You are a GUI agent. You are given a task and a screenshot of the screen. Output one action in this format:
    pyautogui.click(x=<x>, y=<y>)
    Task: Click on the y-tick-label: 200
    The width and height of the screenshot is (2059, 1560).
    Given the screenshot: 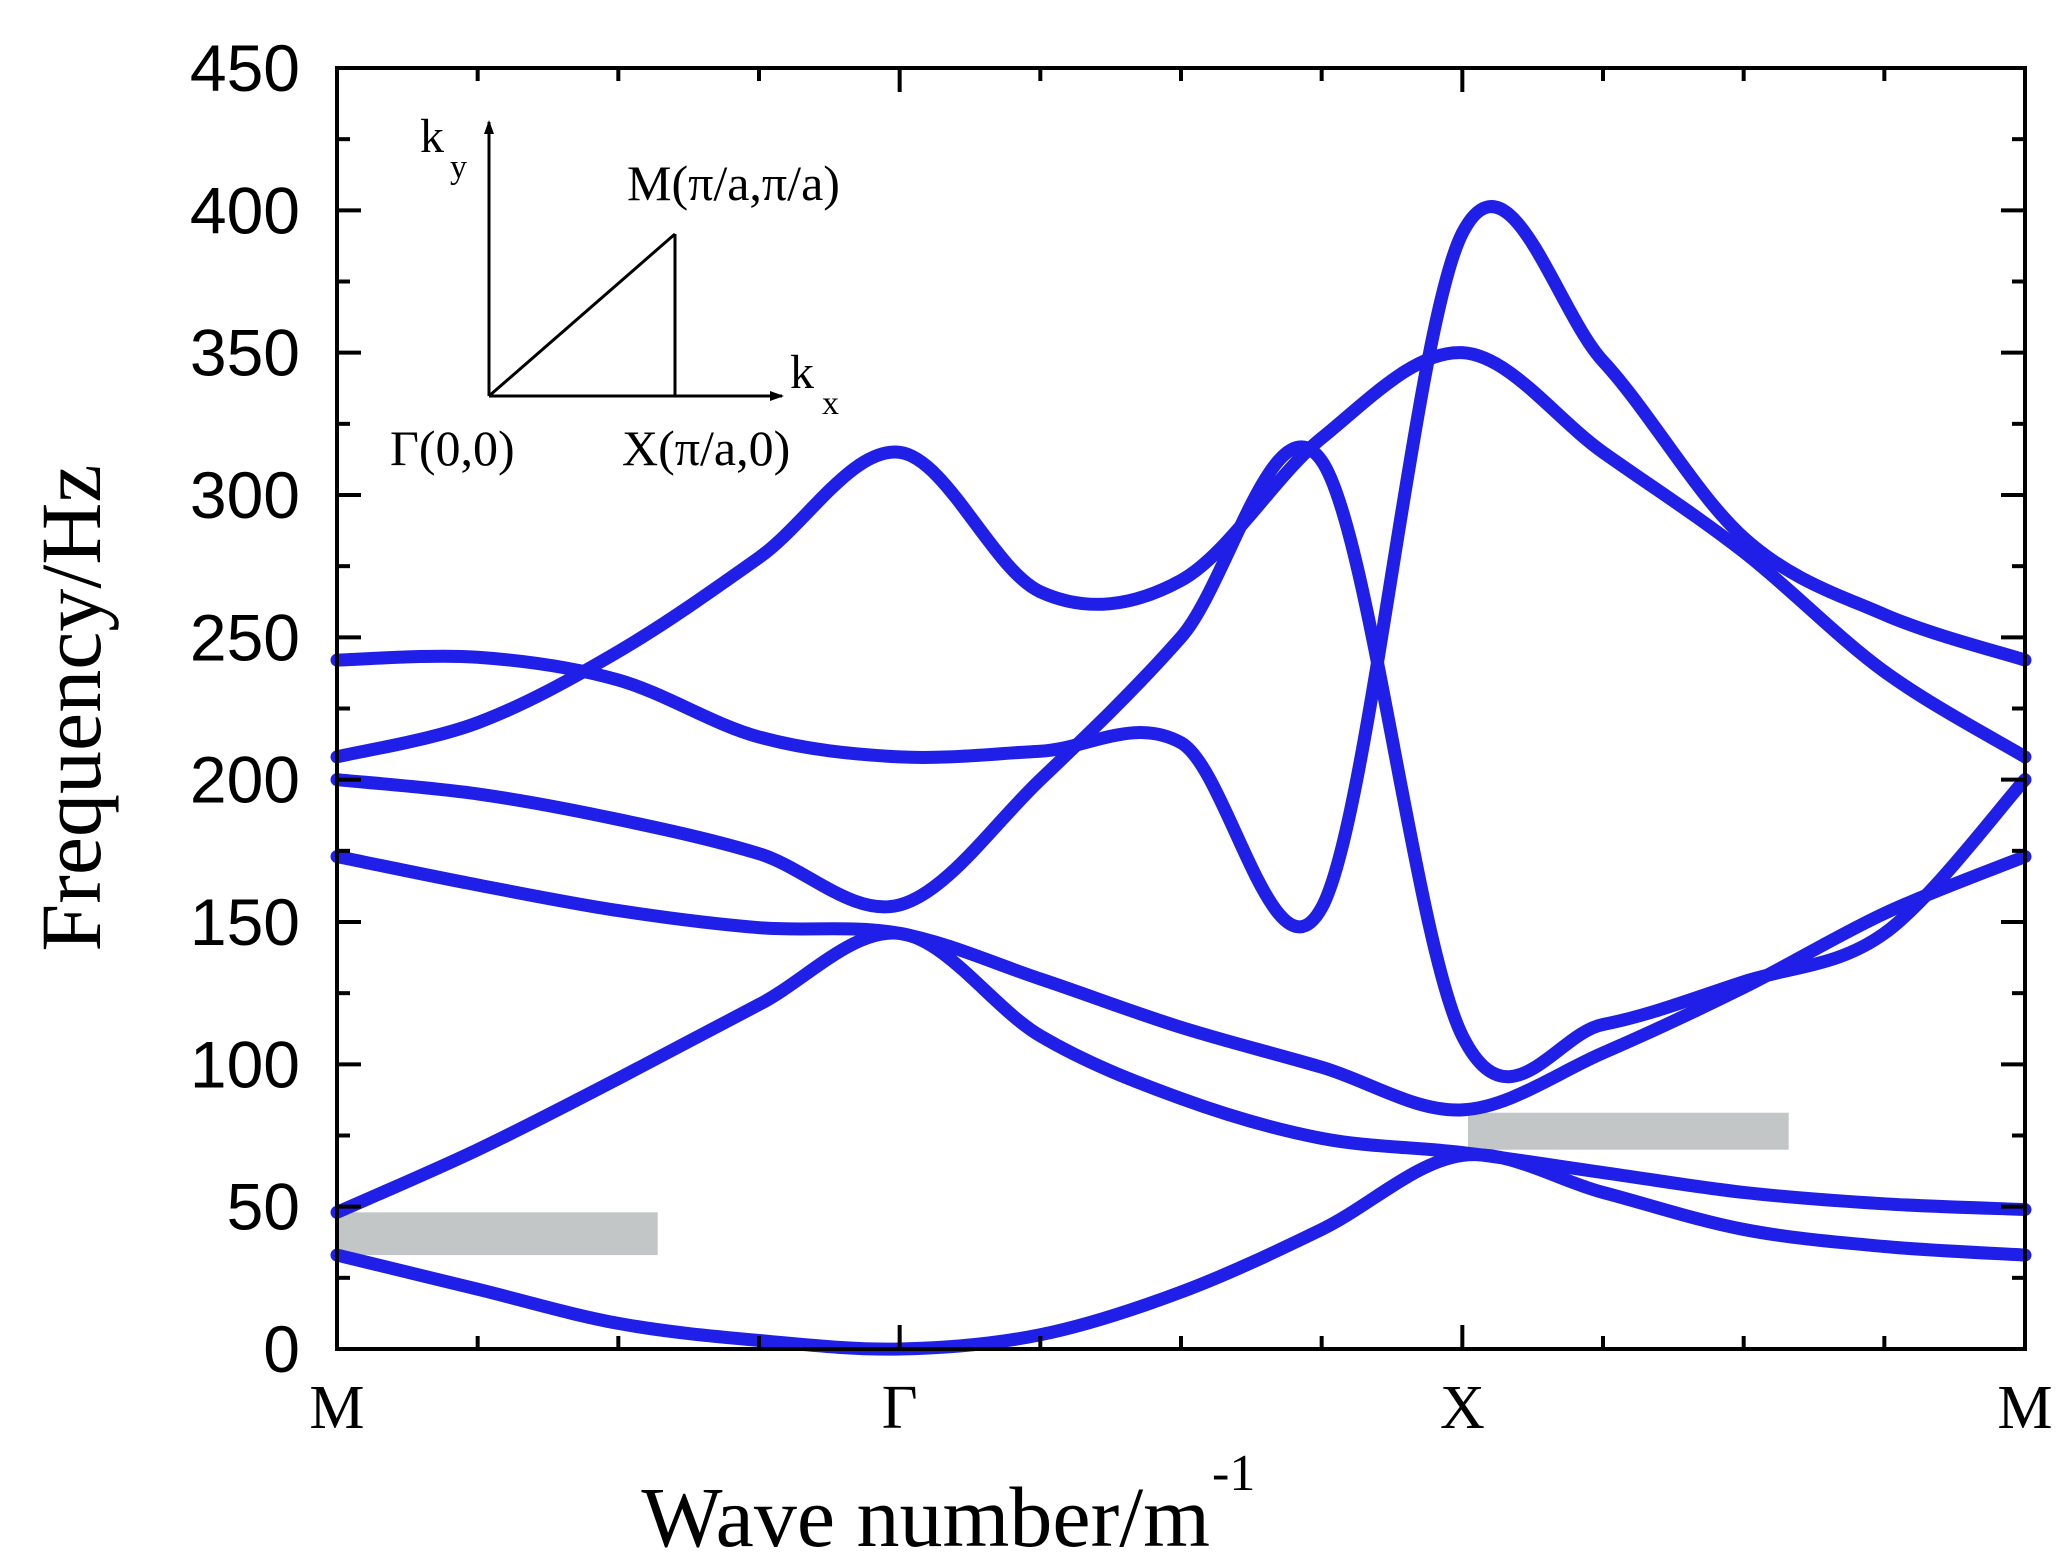 What is the action you would take?
    pyautogui.click(x=245, y=780)
    